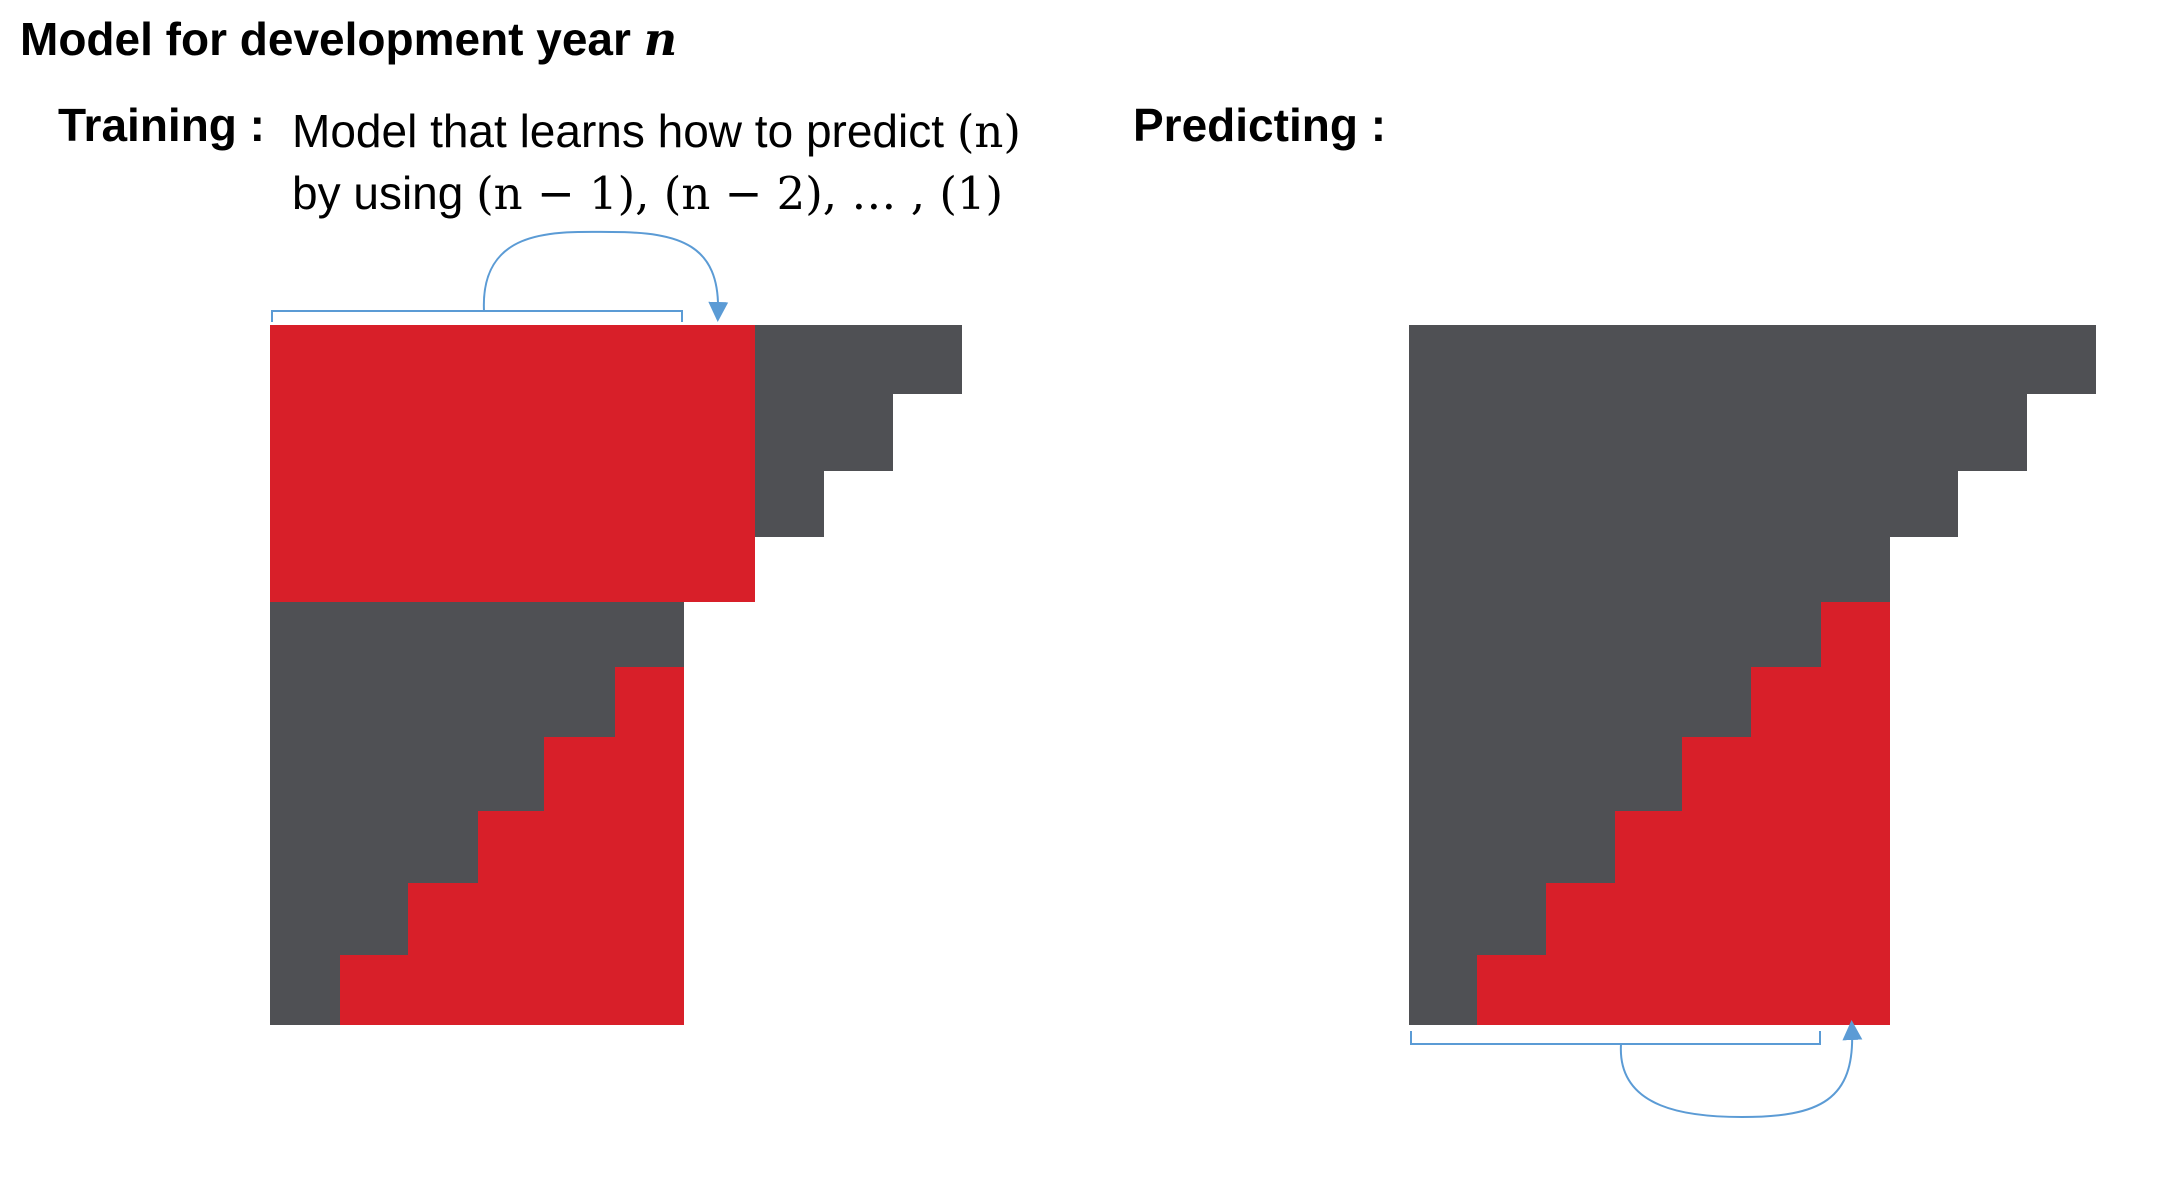  What do you see at coordinates (512, 463) in the screenshot?
I see `training-red-block` at bounding box center [512, 463].